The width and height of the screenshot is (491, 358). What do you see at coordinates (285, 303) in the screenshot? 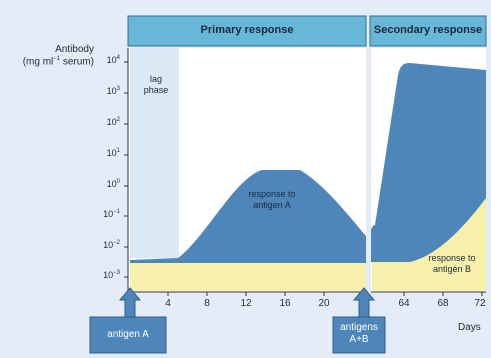
I see `x-tick-label: 16` at bounding box center [285, 303].